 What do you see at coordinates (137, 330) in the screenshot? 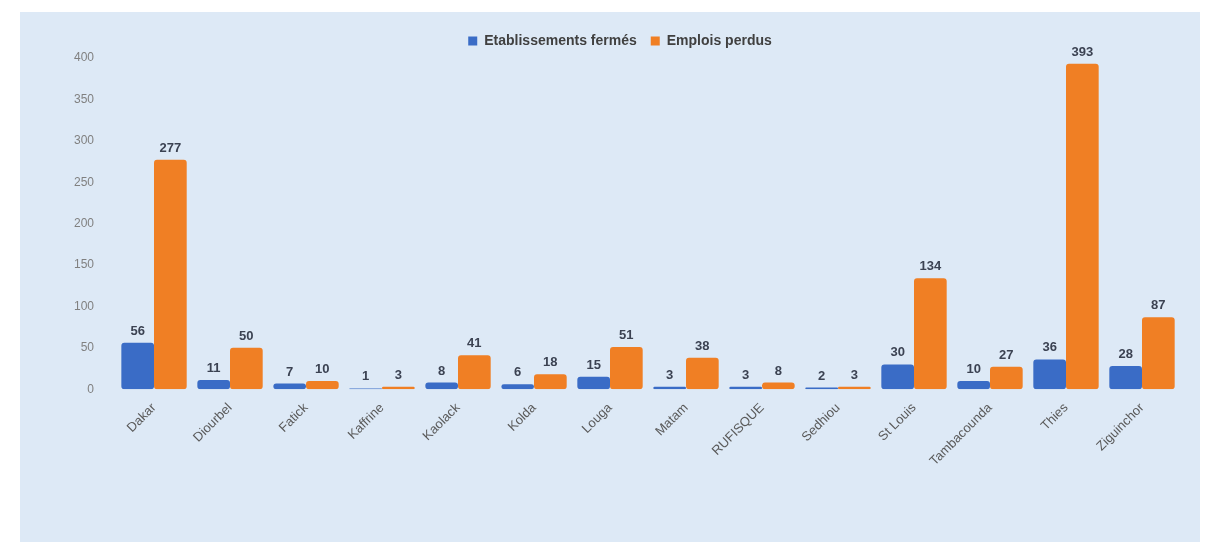
I see `data-label: 56` at bounding box center [137, 330].